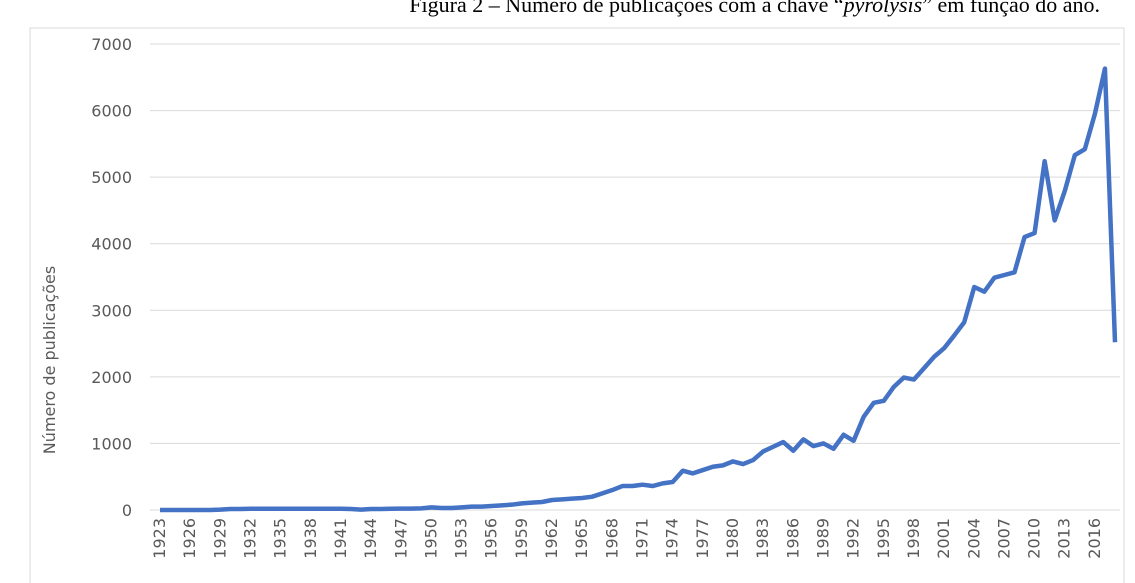 This screenshot has height=583, width=1135. I want to click on x-tick-label: 1929, so click(219, 538).